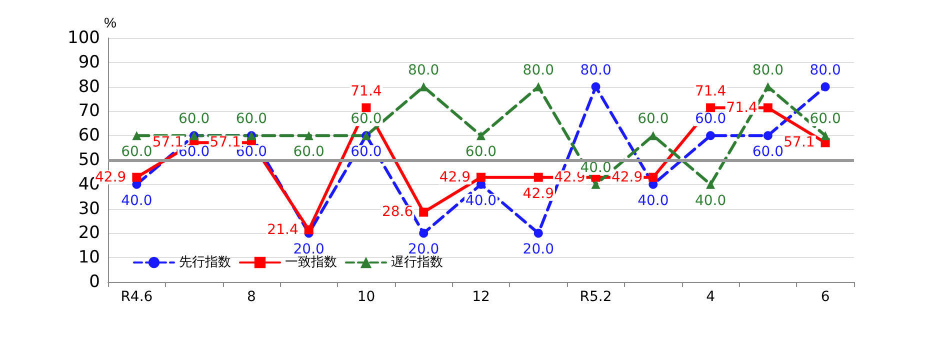 The width and height of the screenshot is (932, 338). Describe the element at coordinates (89, 111) in the screenshot. I see `y-tick-label: 70` at that location.